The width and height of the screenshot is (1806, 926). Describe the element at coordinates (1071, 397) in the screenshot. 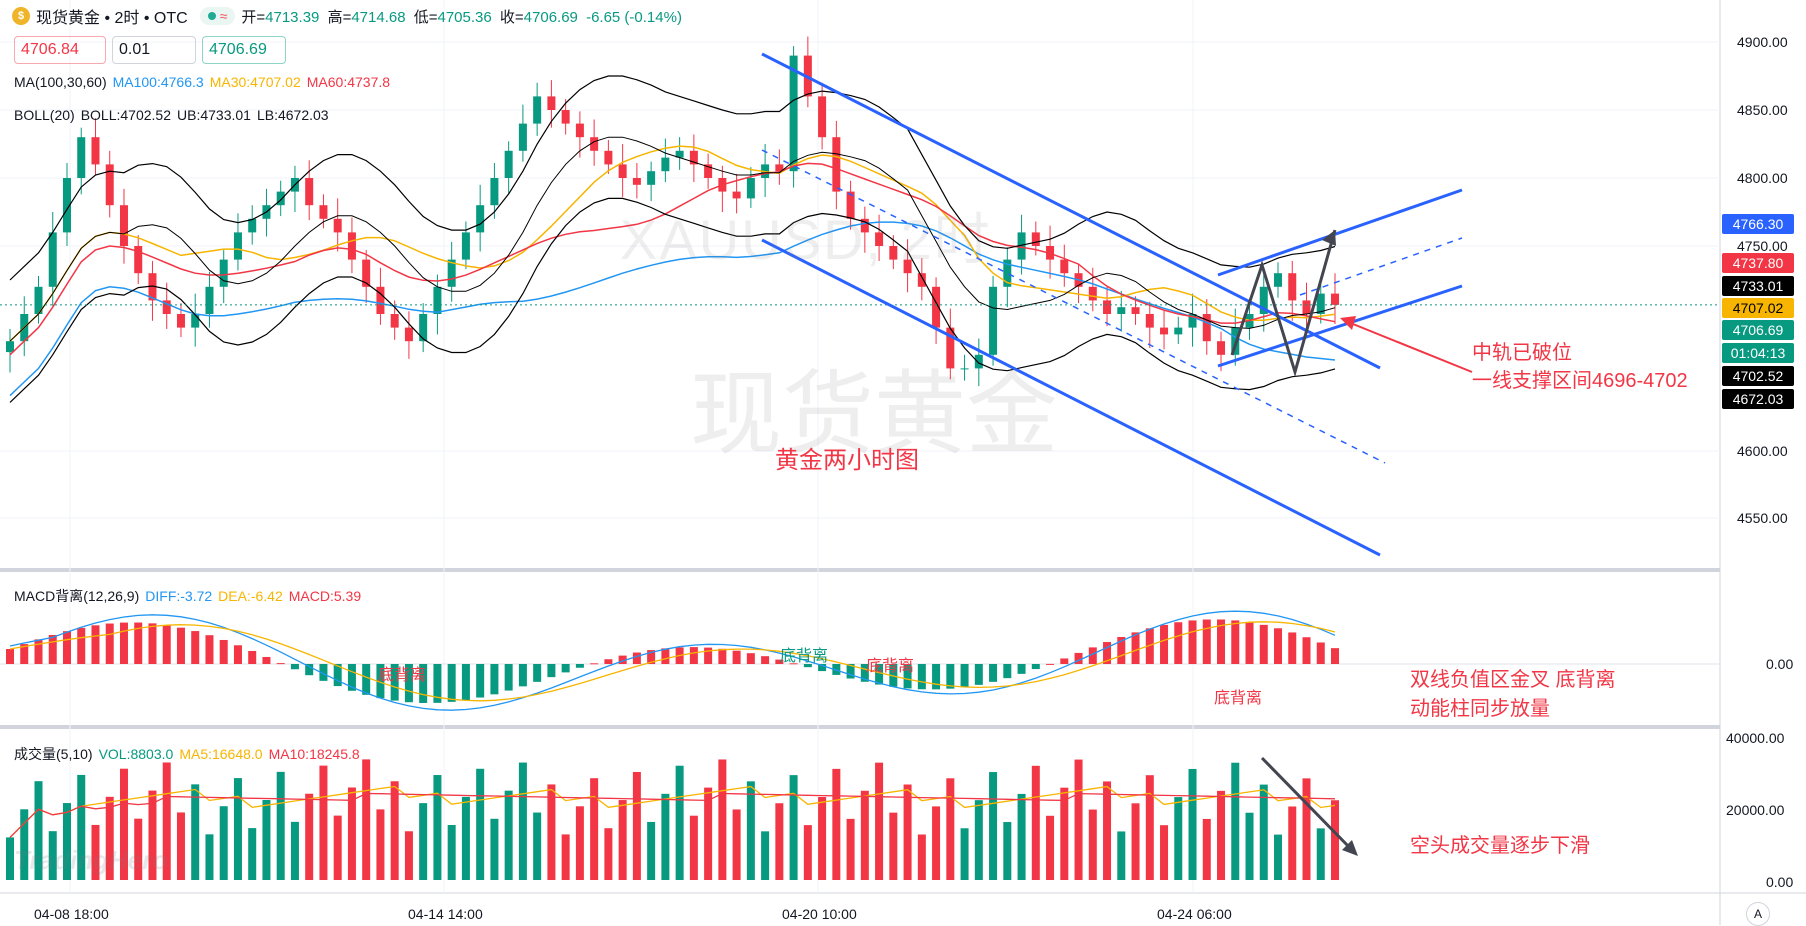

I see `channel-lower-line` at that location.